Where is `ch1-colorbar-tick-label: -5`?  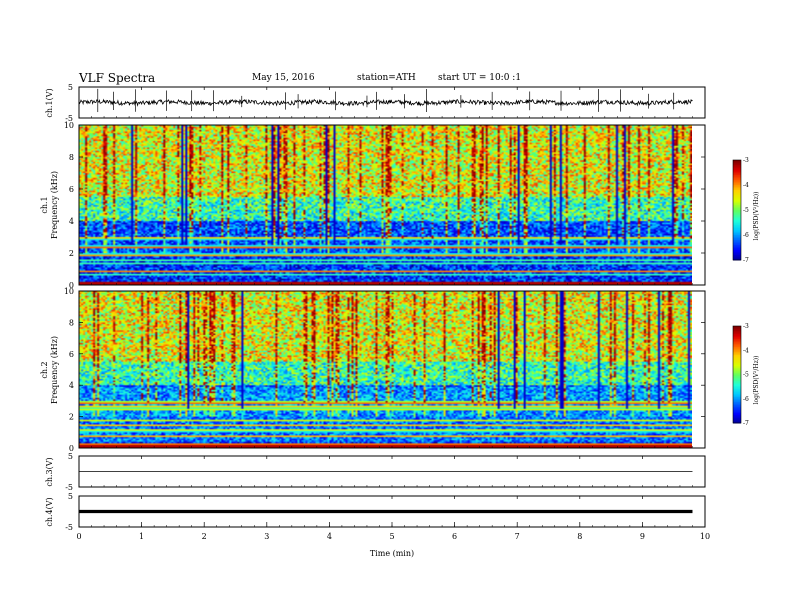 ch1-colorbar-tick-label: -5 is located at coordinates (746, 210).